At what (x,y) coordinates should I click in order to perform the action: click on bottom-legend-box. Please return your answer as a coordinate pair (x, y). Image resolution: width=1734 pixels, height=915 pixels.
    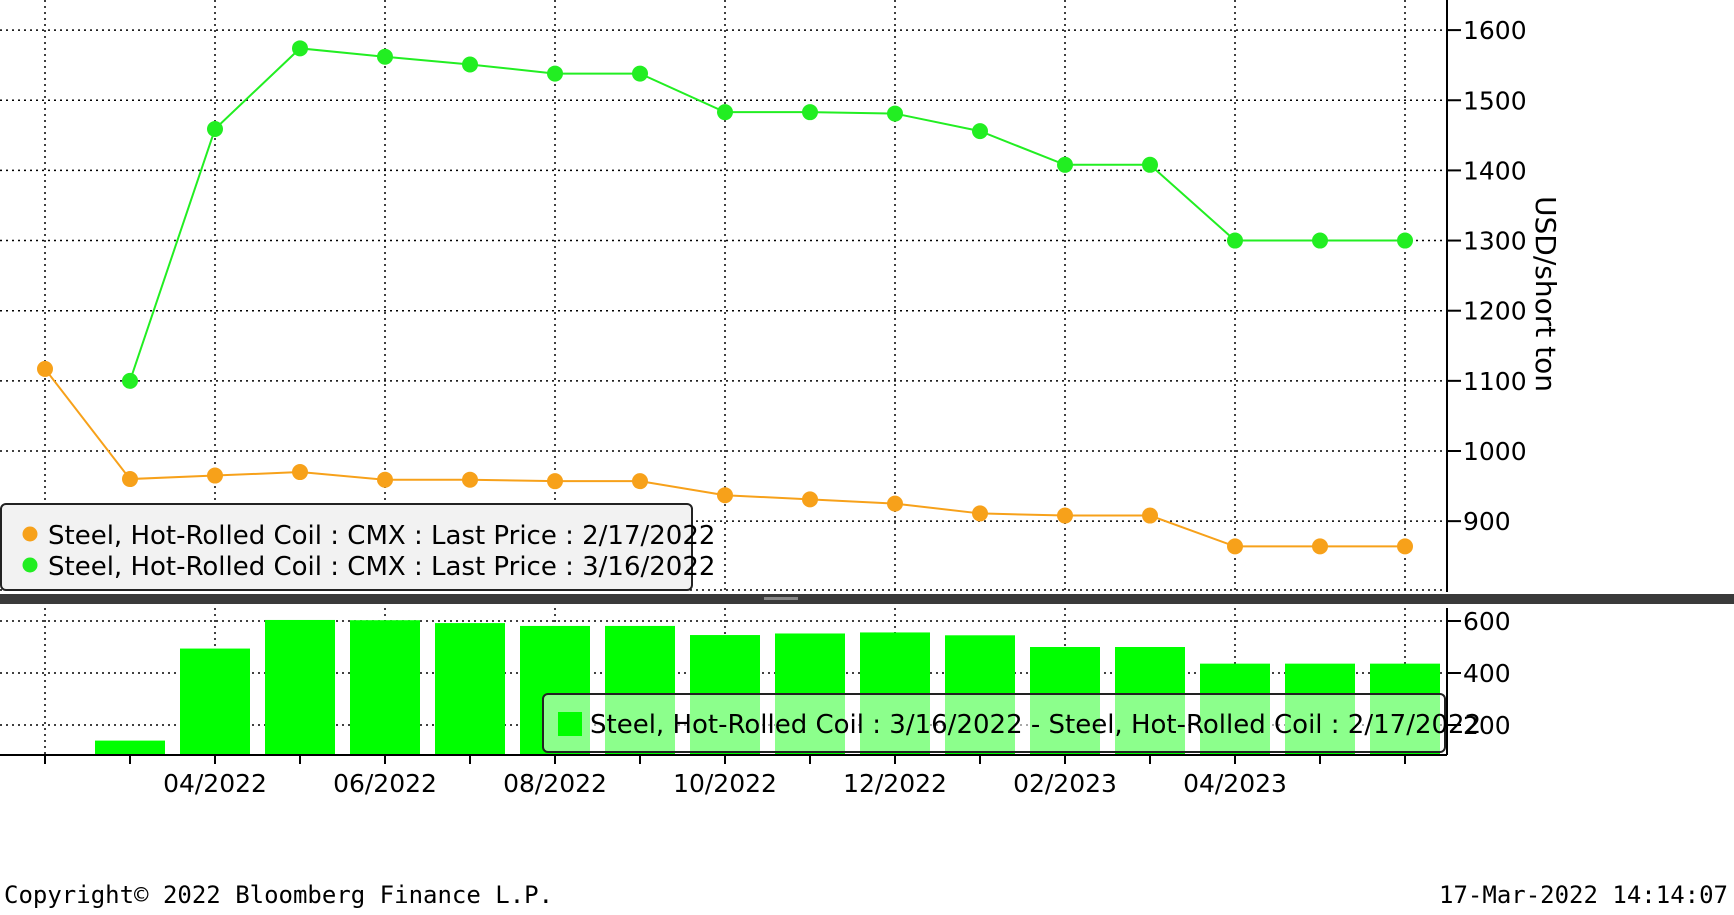
    Looking at the image, I should click on (994, 723).